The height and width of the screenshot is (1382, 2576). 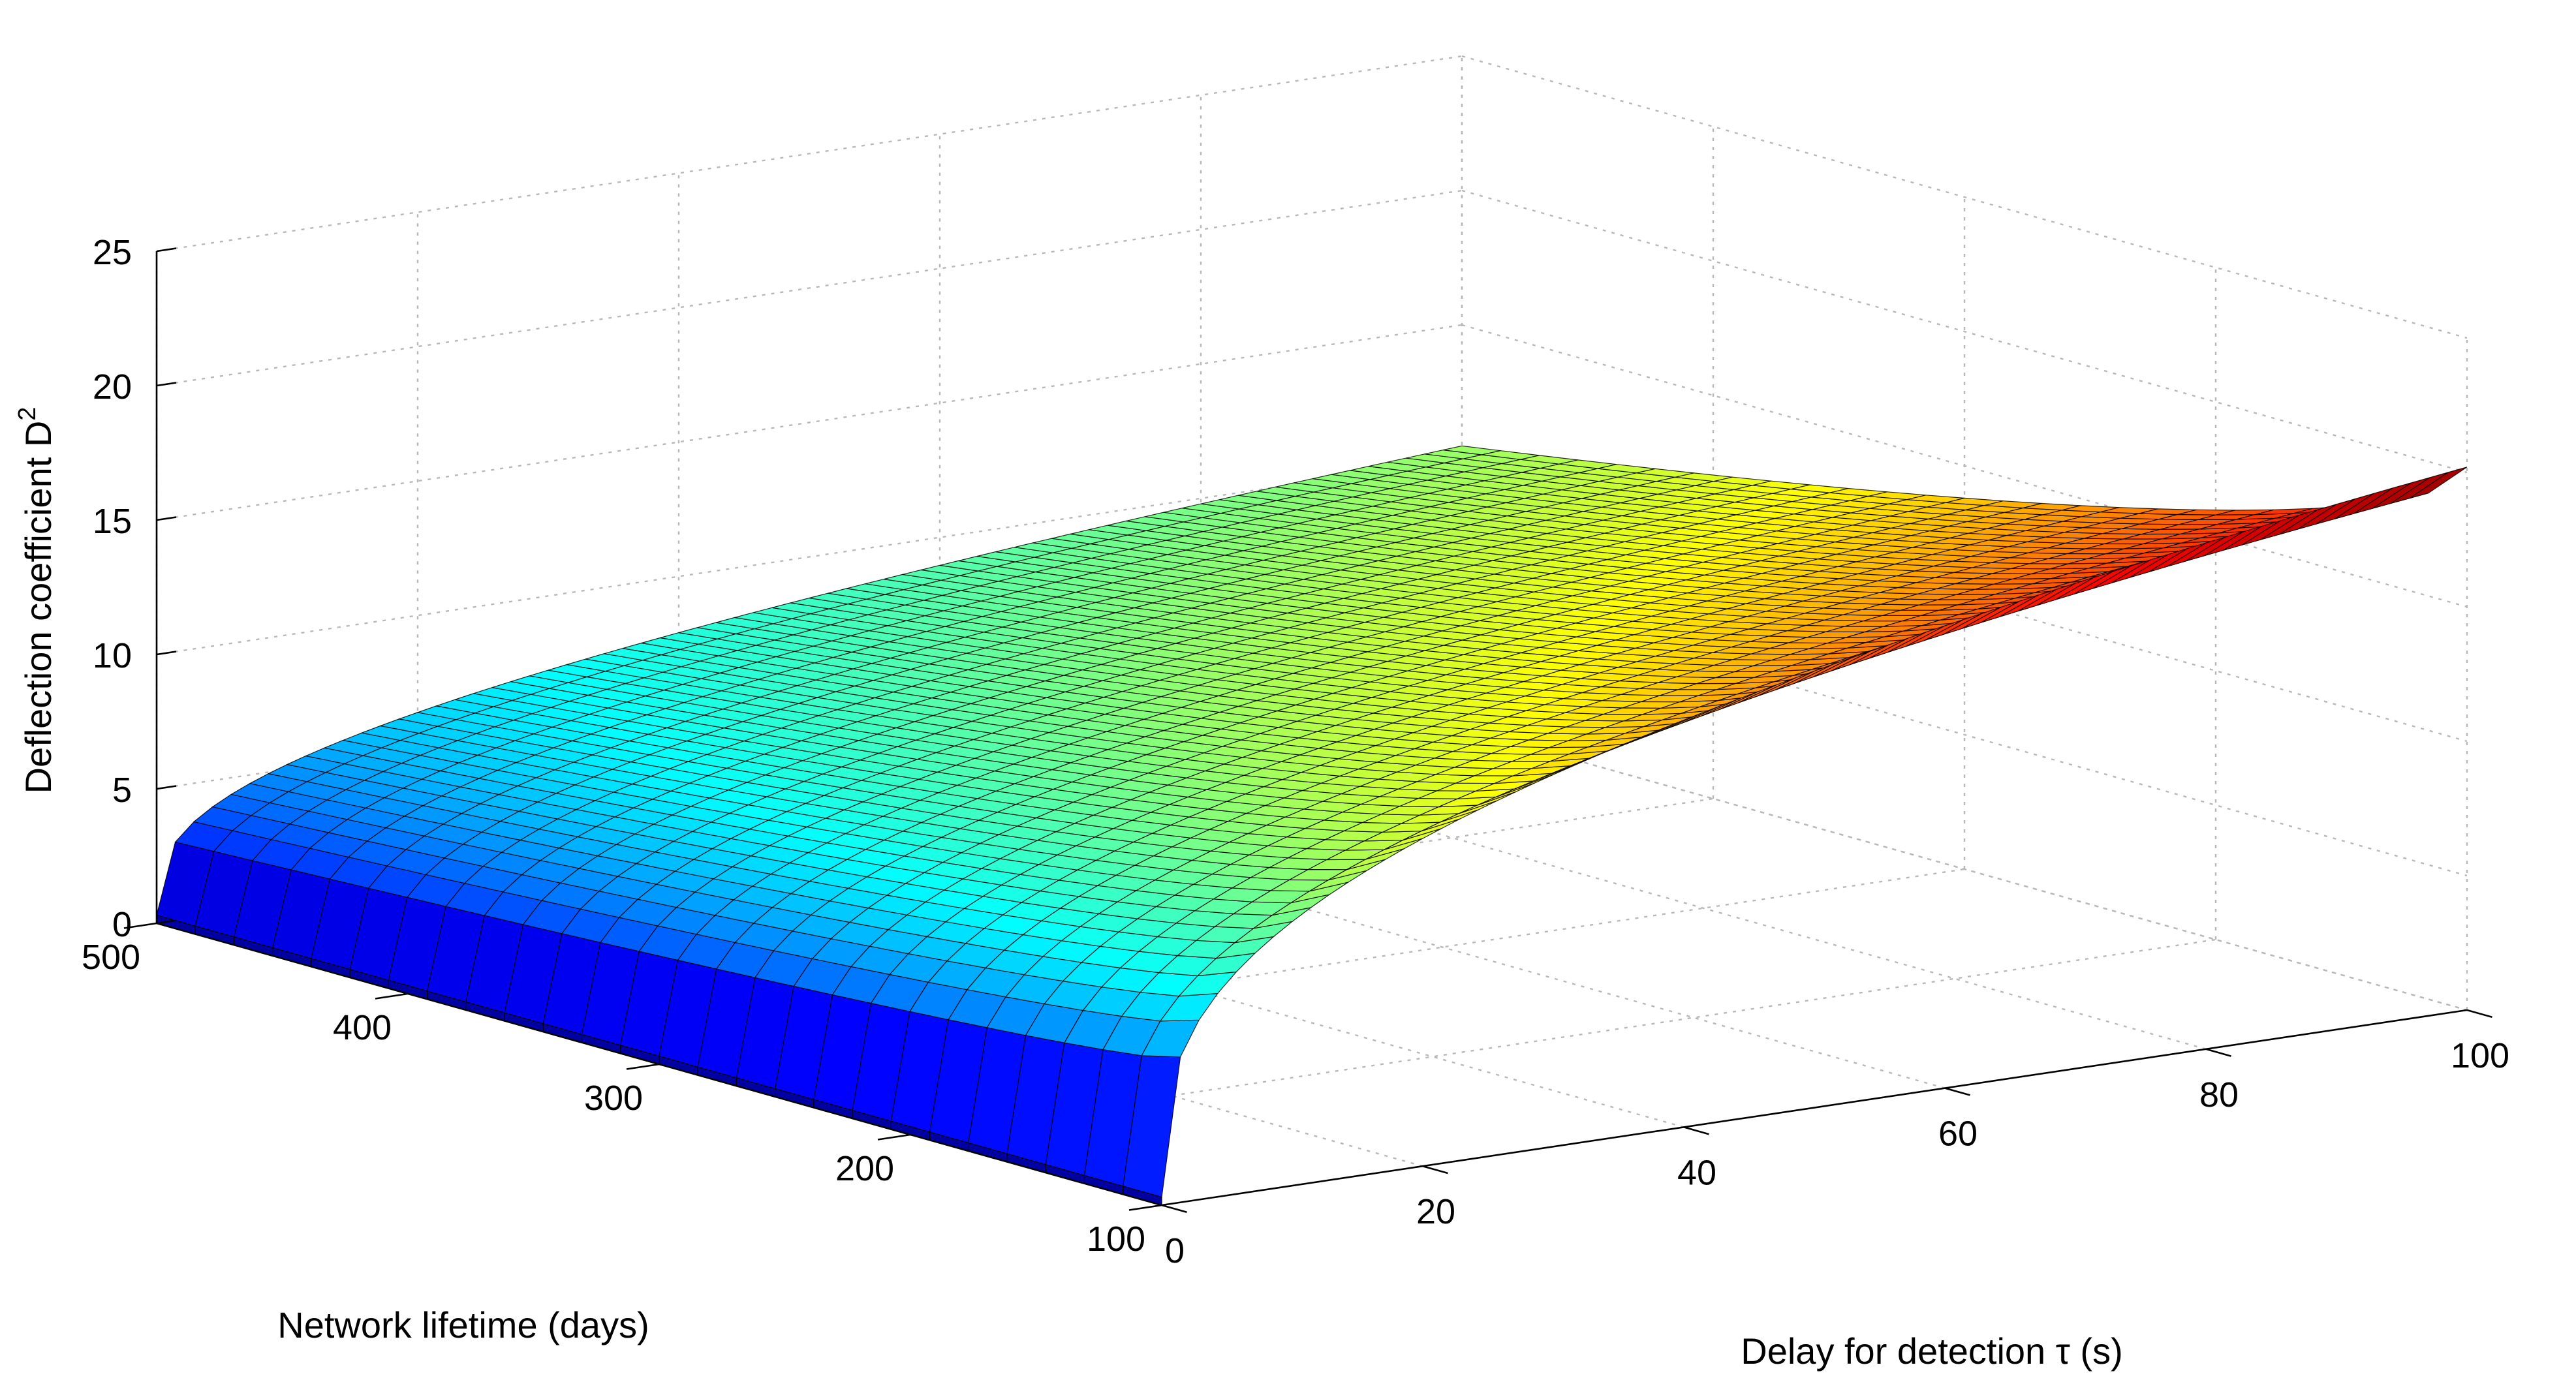 I want to click on y-tick-label: 100, so click(x=1116, y=1240).